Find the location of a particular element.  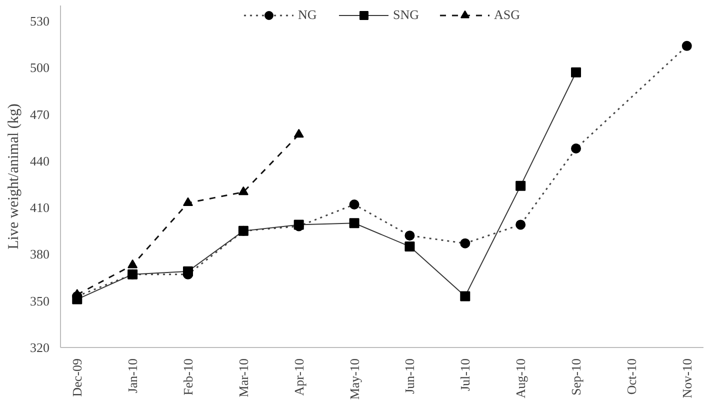

y-tick-label: 530 is located at coordinates (40, 21).